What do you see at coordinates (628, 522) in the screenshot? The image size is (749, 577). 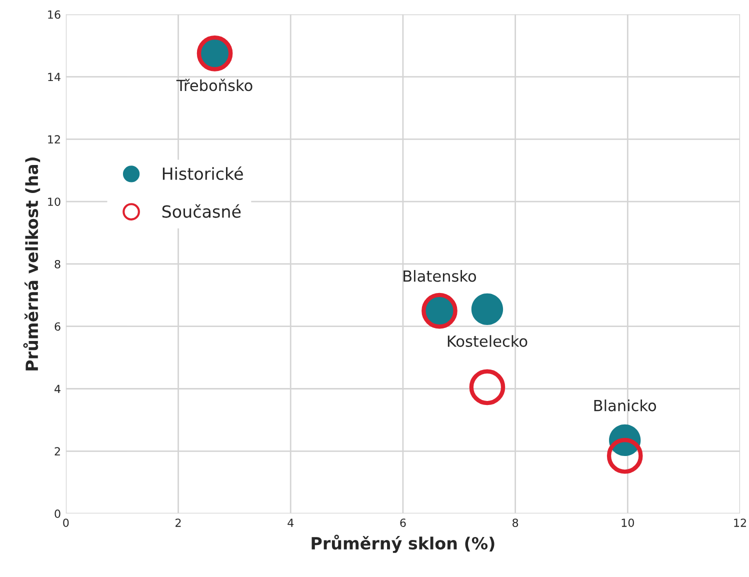 I see `x-tick-label: 10` at bounding box center [628, 522].